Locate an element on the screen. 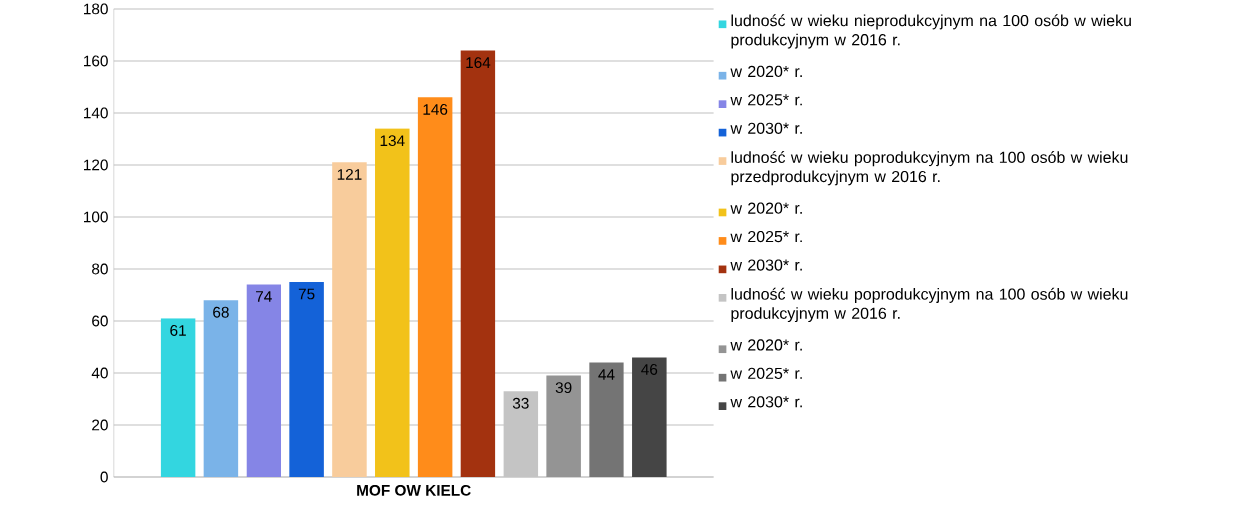 This screenshot has width=1243, height=520. data-label: 121 is located at coordinates (349, 174).